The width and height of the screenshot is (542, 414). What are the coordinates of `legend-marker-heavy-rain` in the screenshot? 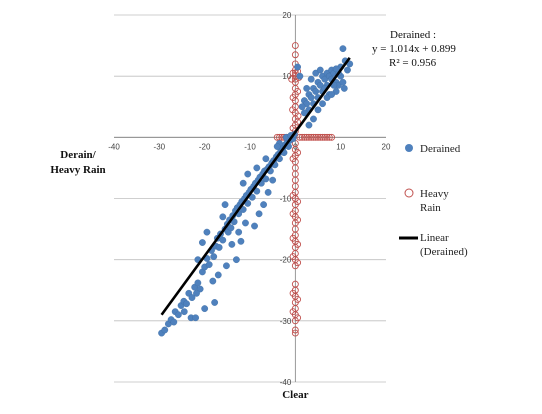 It's located at (409, 193).